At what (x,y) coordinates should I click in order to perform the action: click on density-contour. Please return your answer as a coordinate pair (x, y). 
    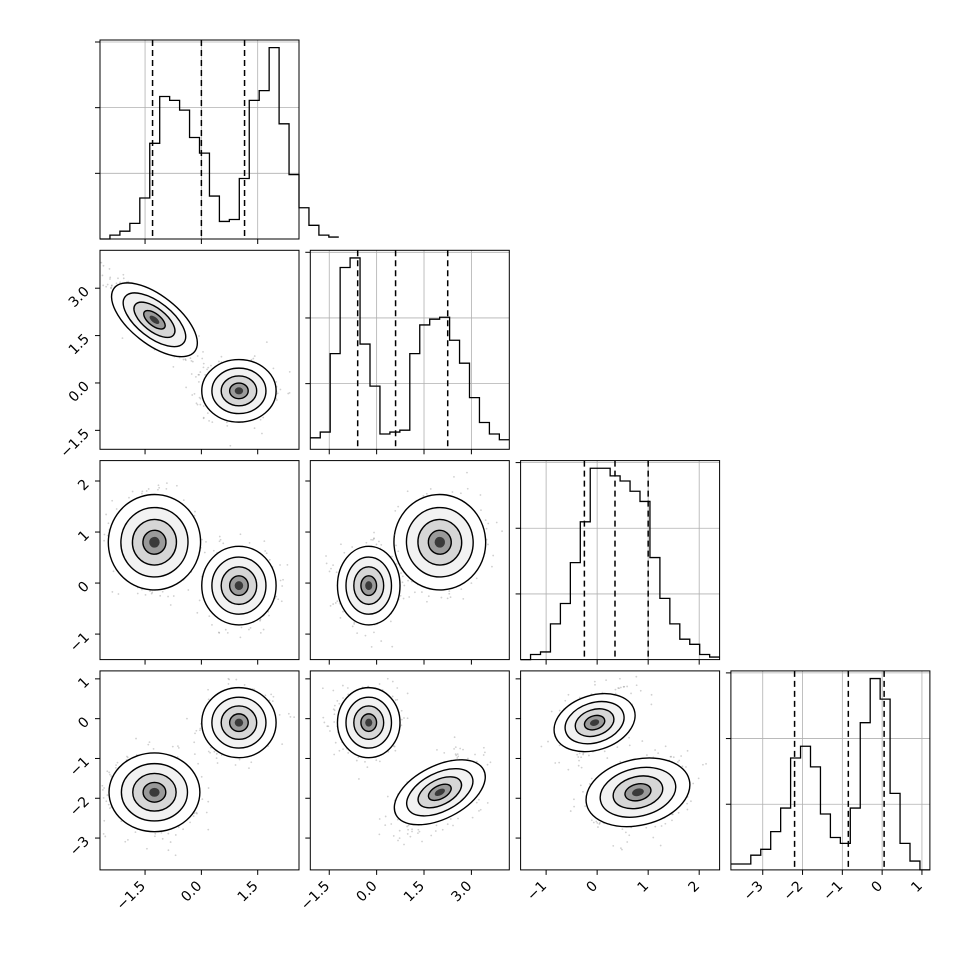
    Looking at the image, I should click on (154, 319).